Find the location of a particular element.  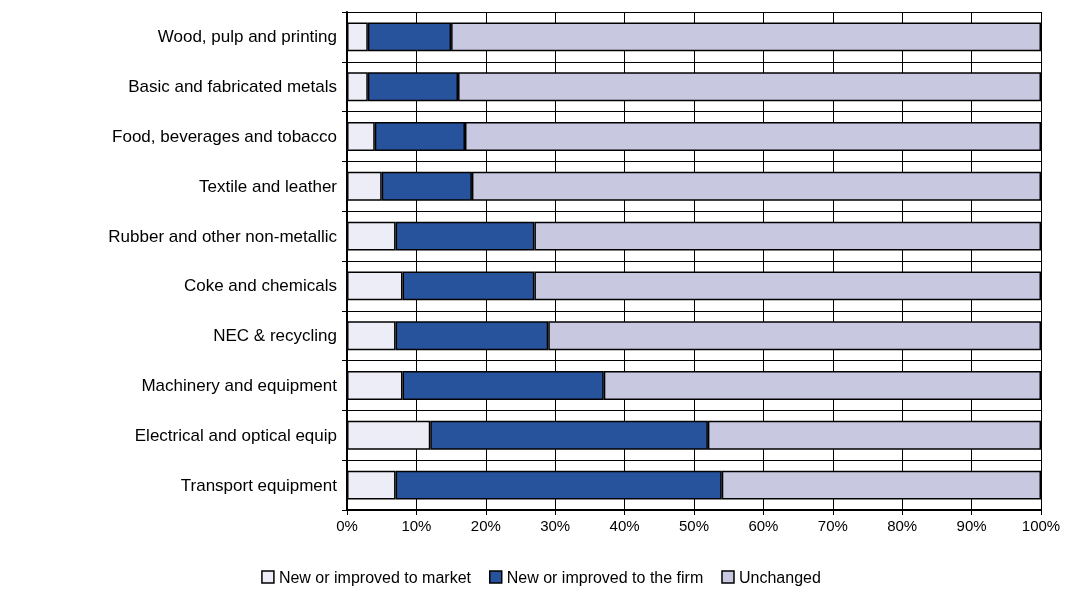

y-tick-label: Rubber and other non-metallic is located at coordinates (223, 236).